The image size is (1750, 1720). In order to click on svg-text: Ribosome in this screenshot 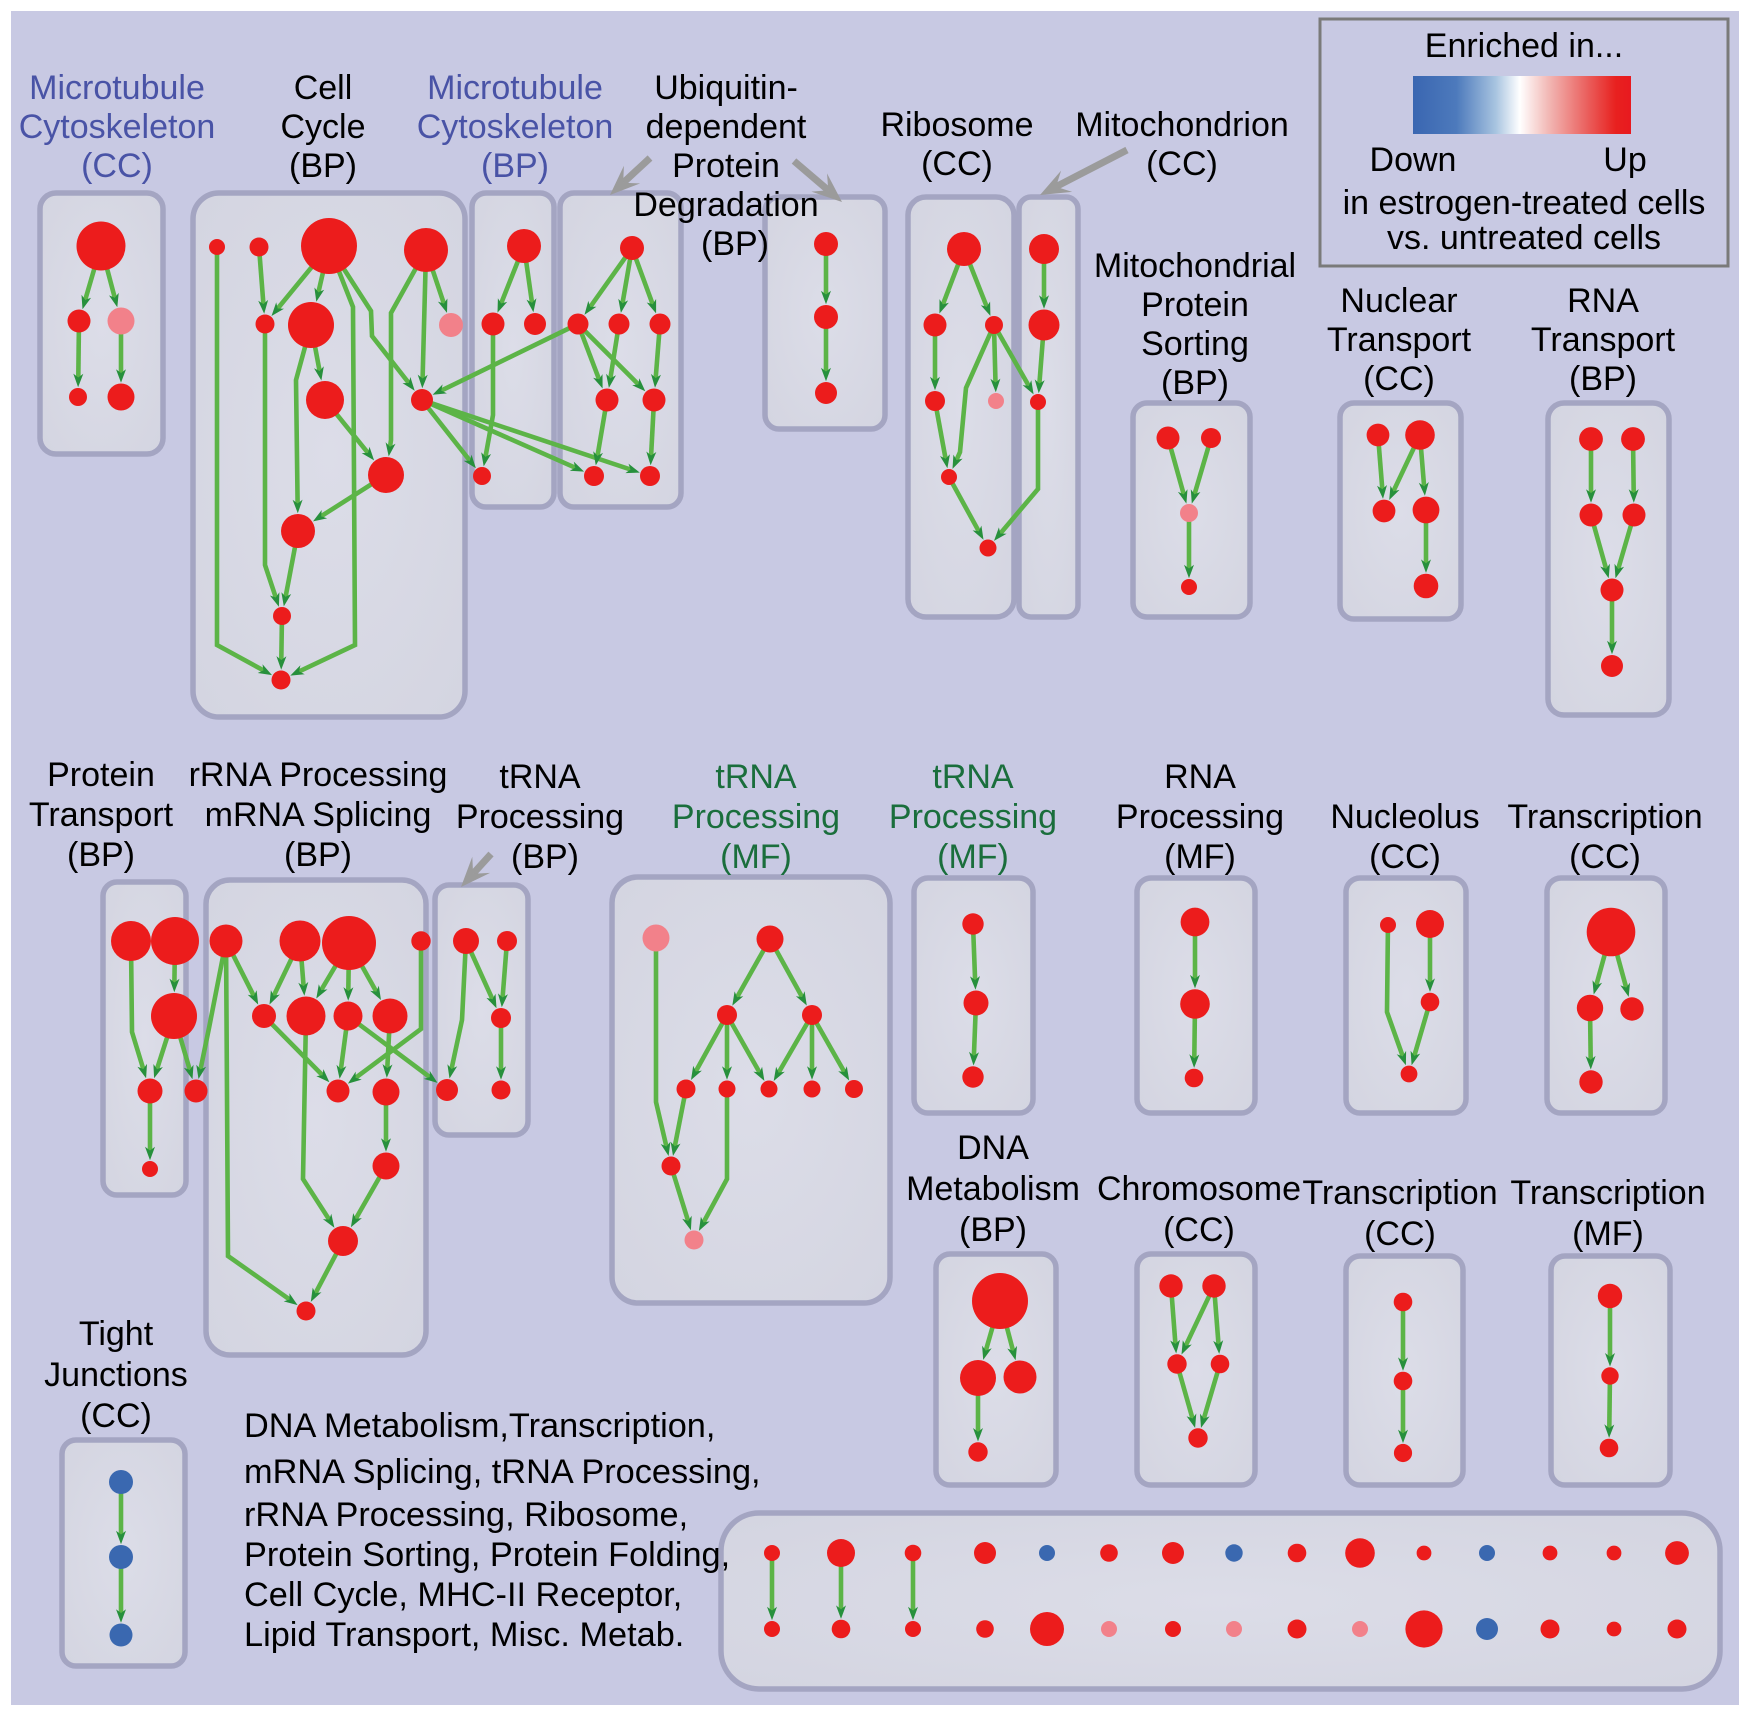, I will do `click(956, 125)`.